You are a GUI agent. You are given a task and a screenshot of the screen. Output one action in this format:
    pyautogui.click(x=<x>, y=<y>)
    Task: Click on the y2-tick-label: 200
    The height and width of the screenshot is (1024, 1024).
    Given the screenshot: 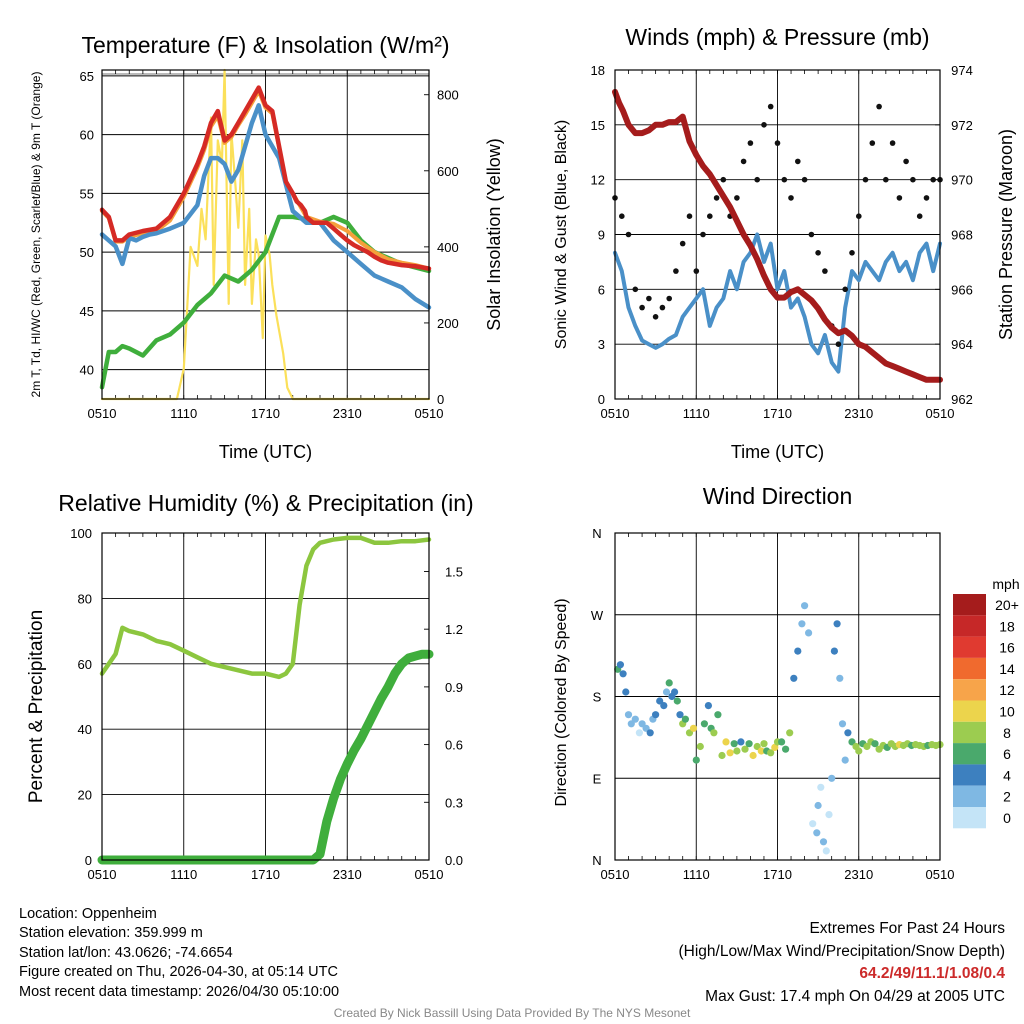 What is the action you would take?
    pyautogui.click(x=448, y=323)
    